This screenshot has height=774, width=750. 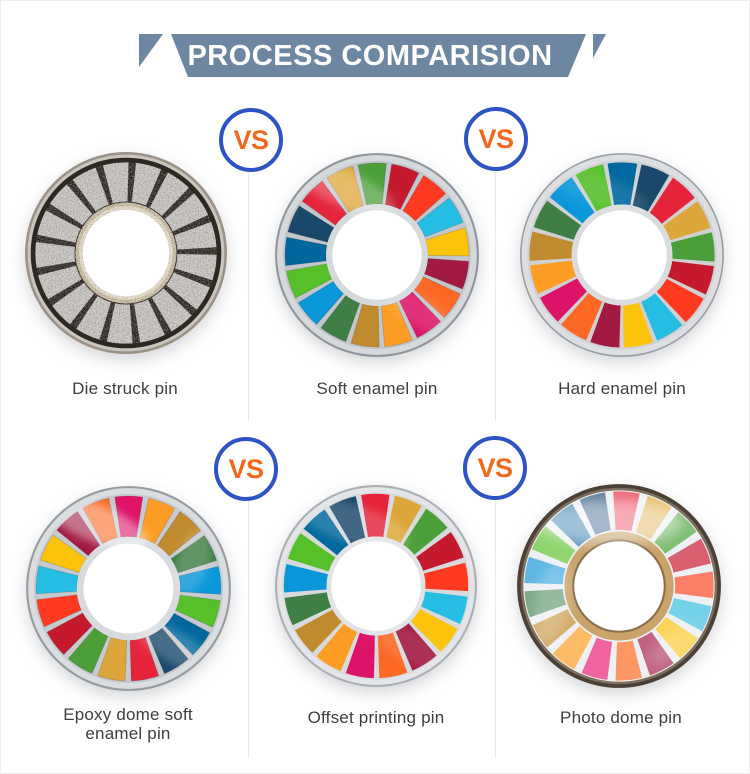 What do you see at coordinates (376, 717) in the screenshot?
I see `pin-label-offset-printing: Offset printing pin` at bounding box center [376, 717].